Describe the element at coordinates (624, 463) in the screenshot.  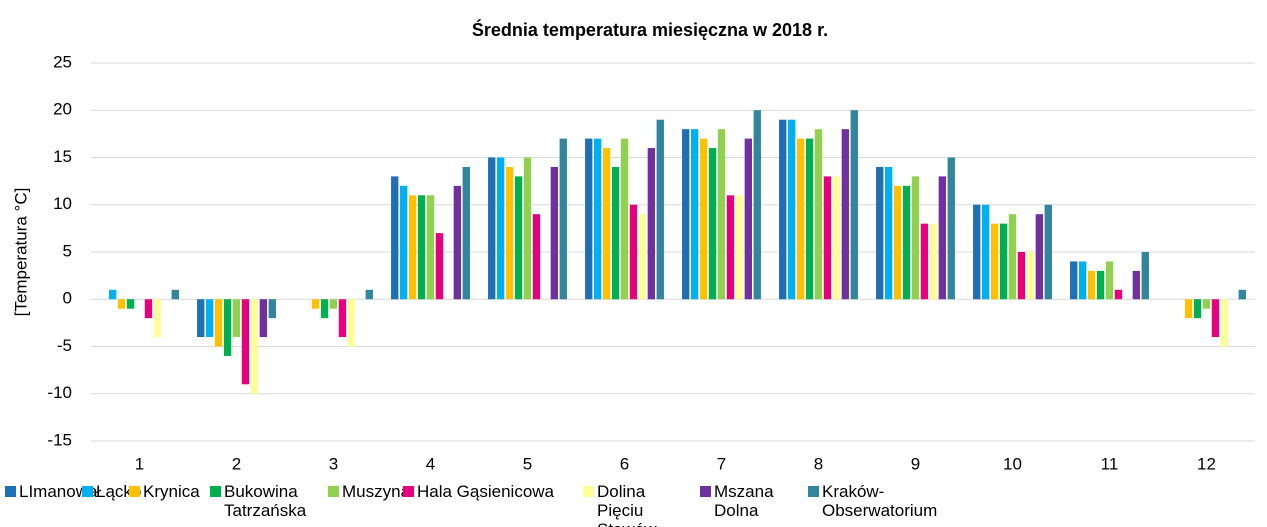
I see `x-tick-label: 6` at that location.